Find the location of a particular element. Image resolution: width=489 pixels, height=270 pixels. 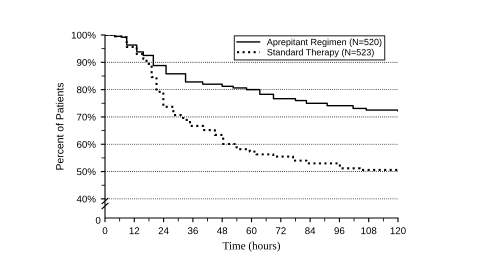

x-tick-label: 24 is located at coordinates (163, 230).